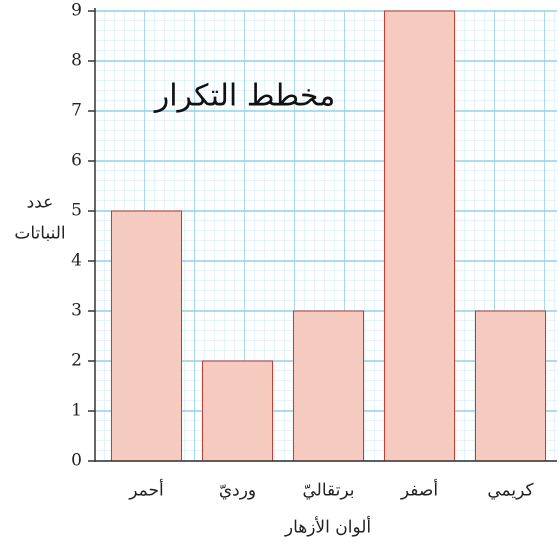 The height and width of the screenshot is (552, 559). Describe the element at coordinates (76, 111) in the screenshot. I see `y-tick-label: 7` at that location.